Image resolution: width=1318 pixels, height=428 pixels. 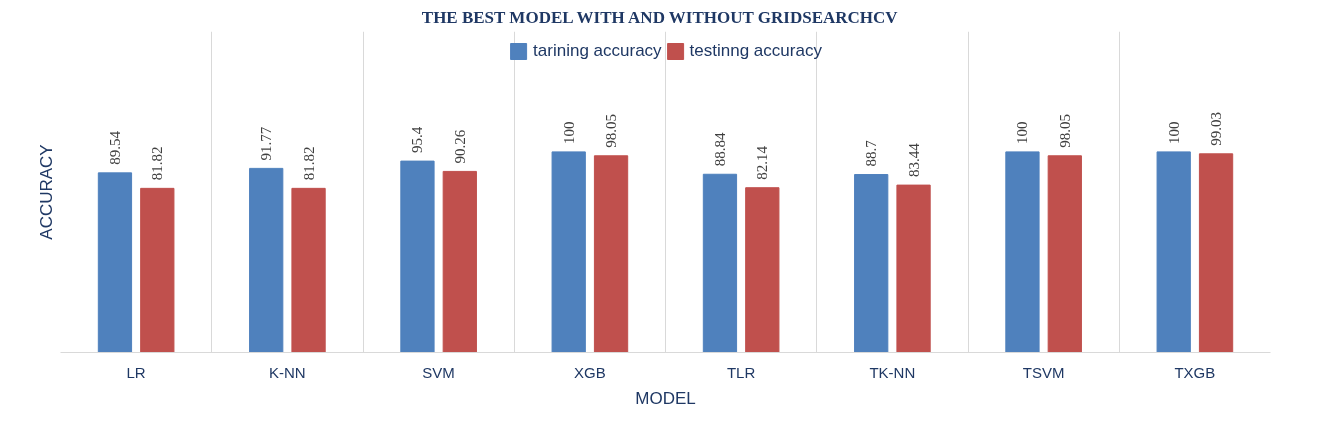 I want to click on legend-label: testinng accuracy, so click(x=755, y=51).